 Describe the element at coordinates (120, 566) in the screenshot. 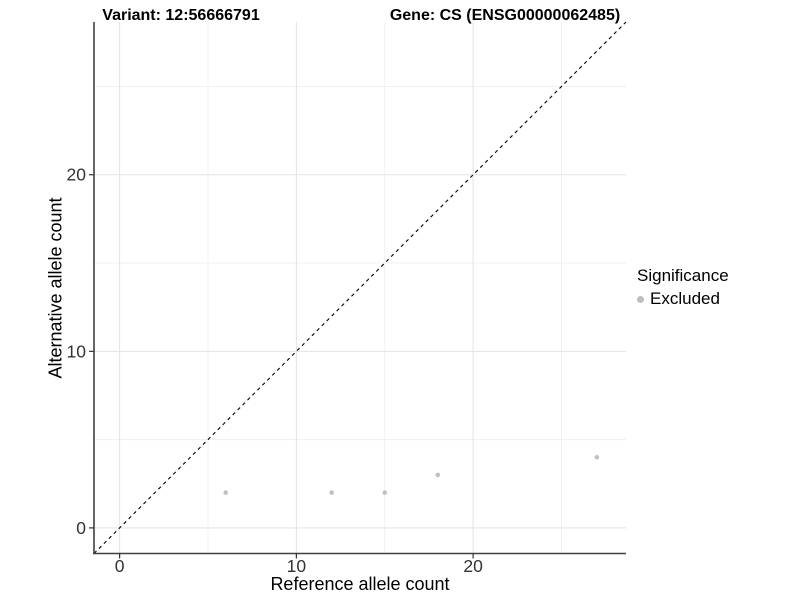

I see `x-tick-label: 0` at that location.